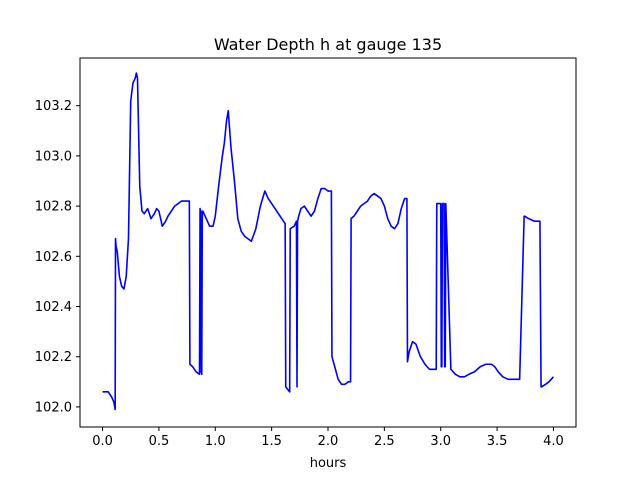  I want to click on y-tick-label: 102.6, so click(53, 257).